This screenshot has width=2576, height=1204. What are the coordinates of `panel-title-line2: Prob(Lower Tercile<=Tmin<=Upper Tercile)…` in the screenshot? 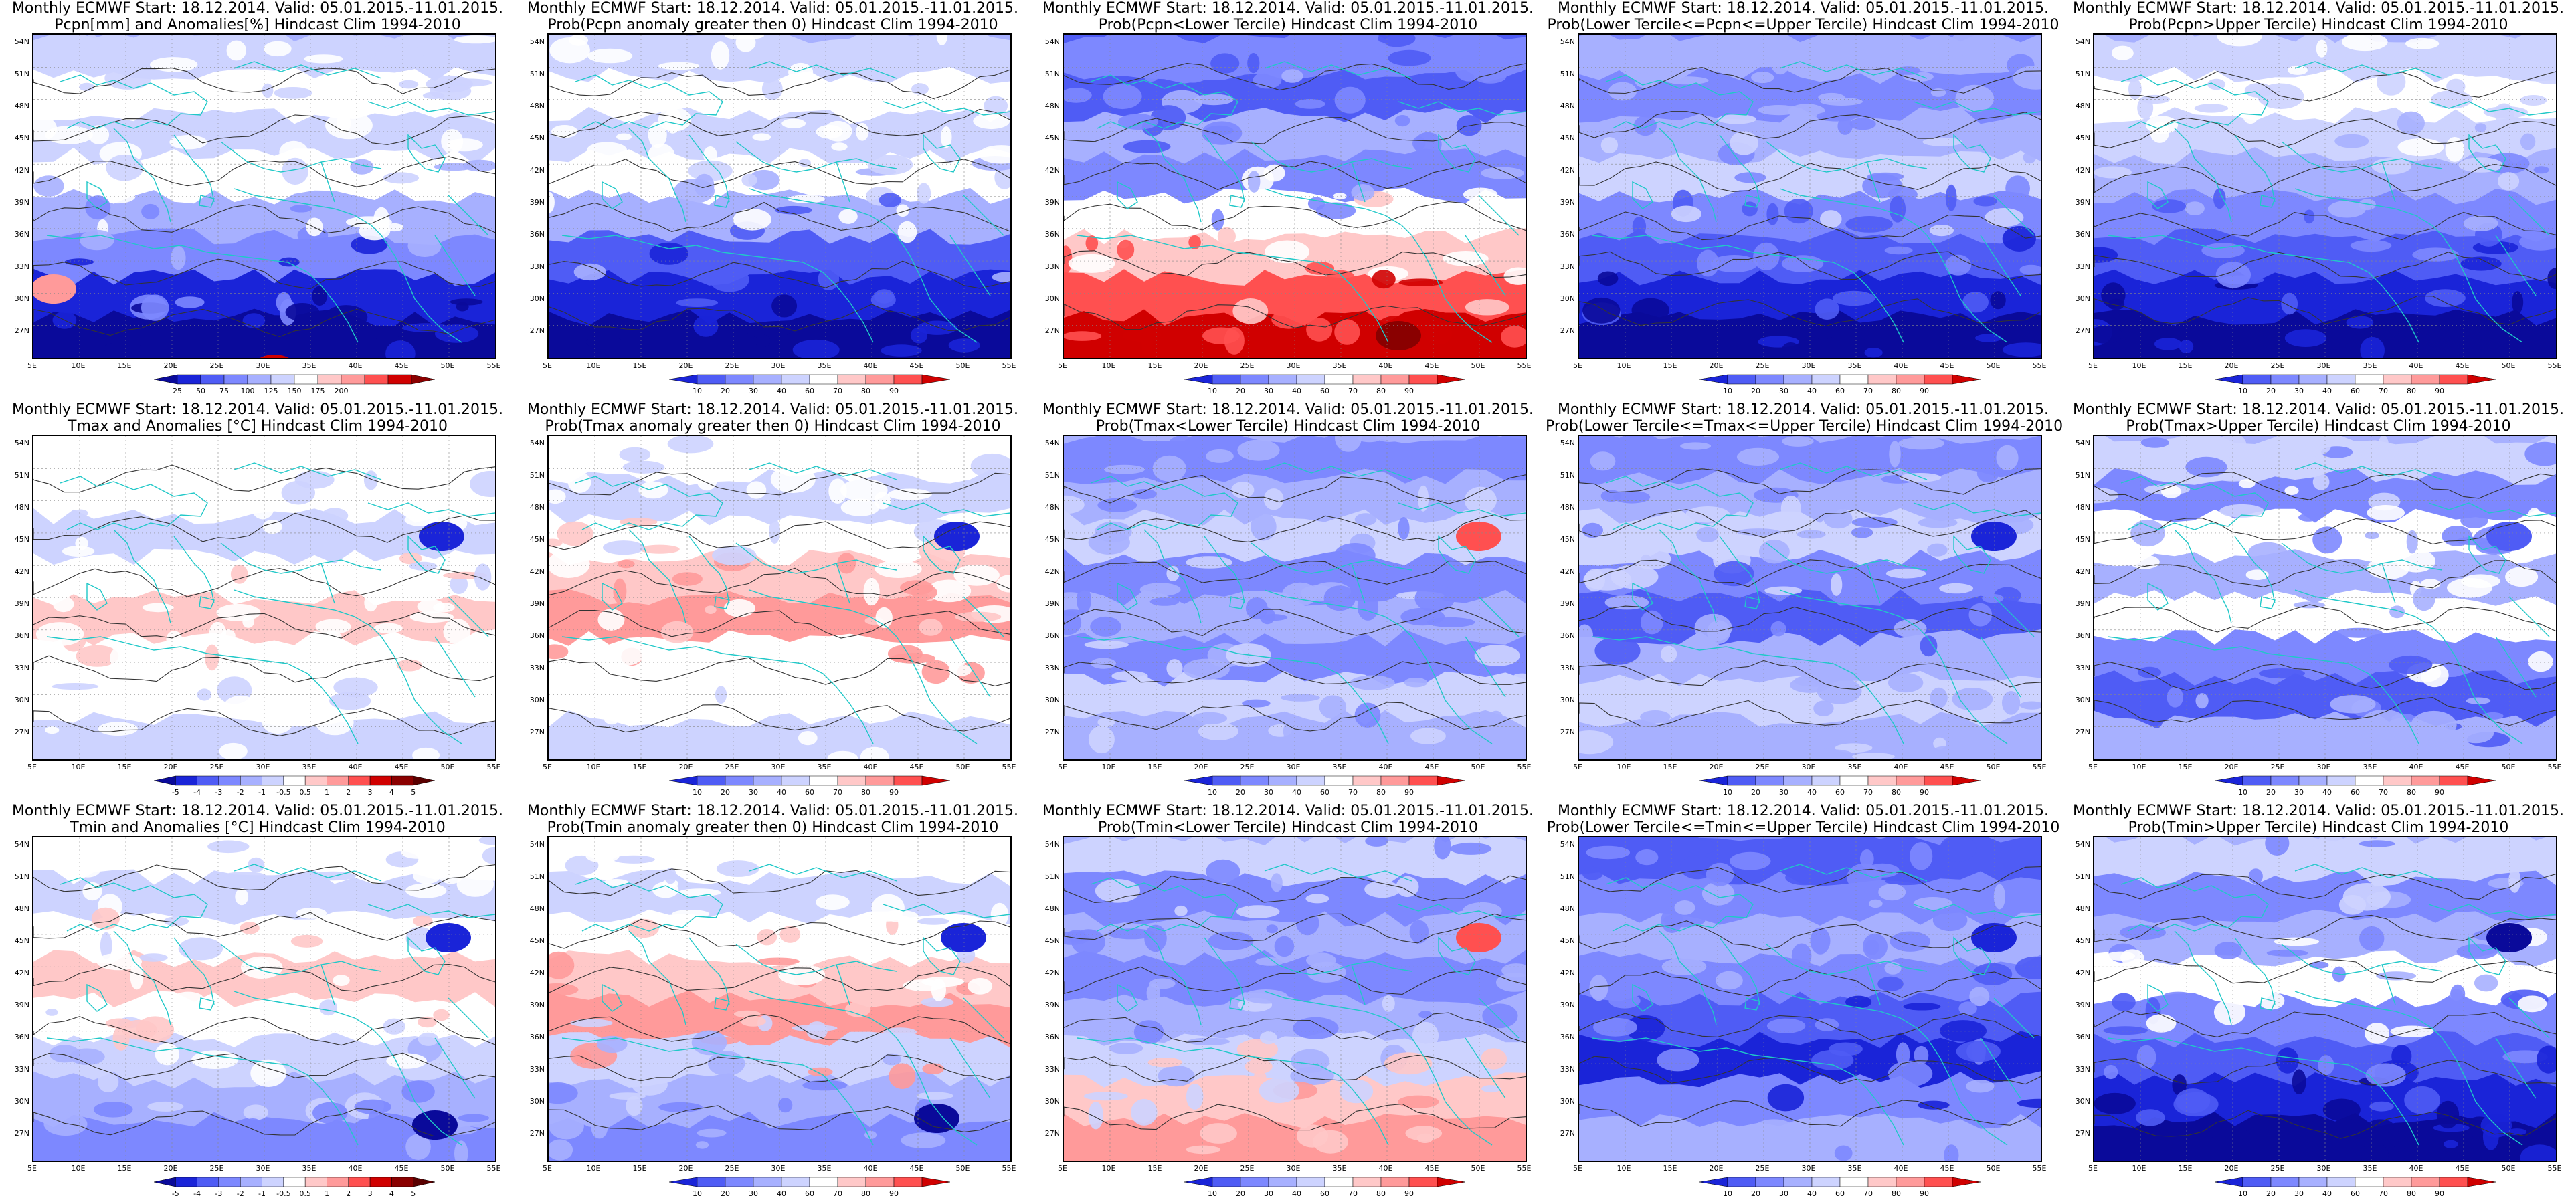 It's located at (1803, 827).